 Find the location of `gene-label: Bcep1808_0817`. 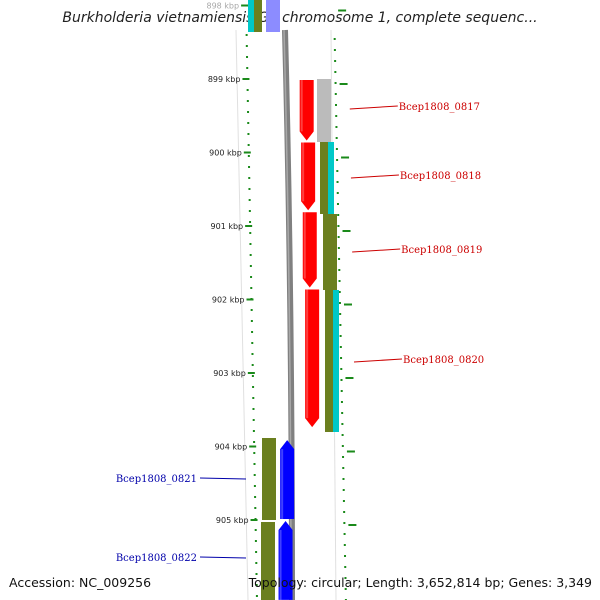

gene-label: Bcep1808_0817 is located at coordinates (439, 107).